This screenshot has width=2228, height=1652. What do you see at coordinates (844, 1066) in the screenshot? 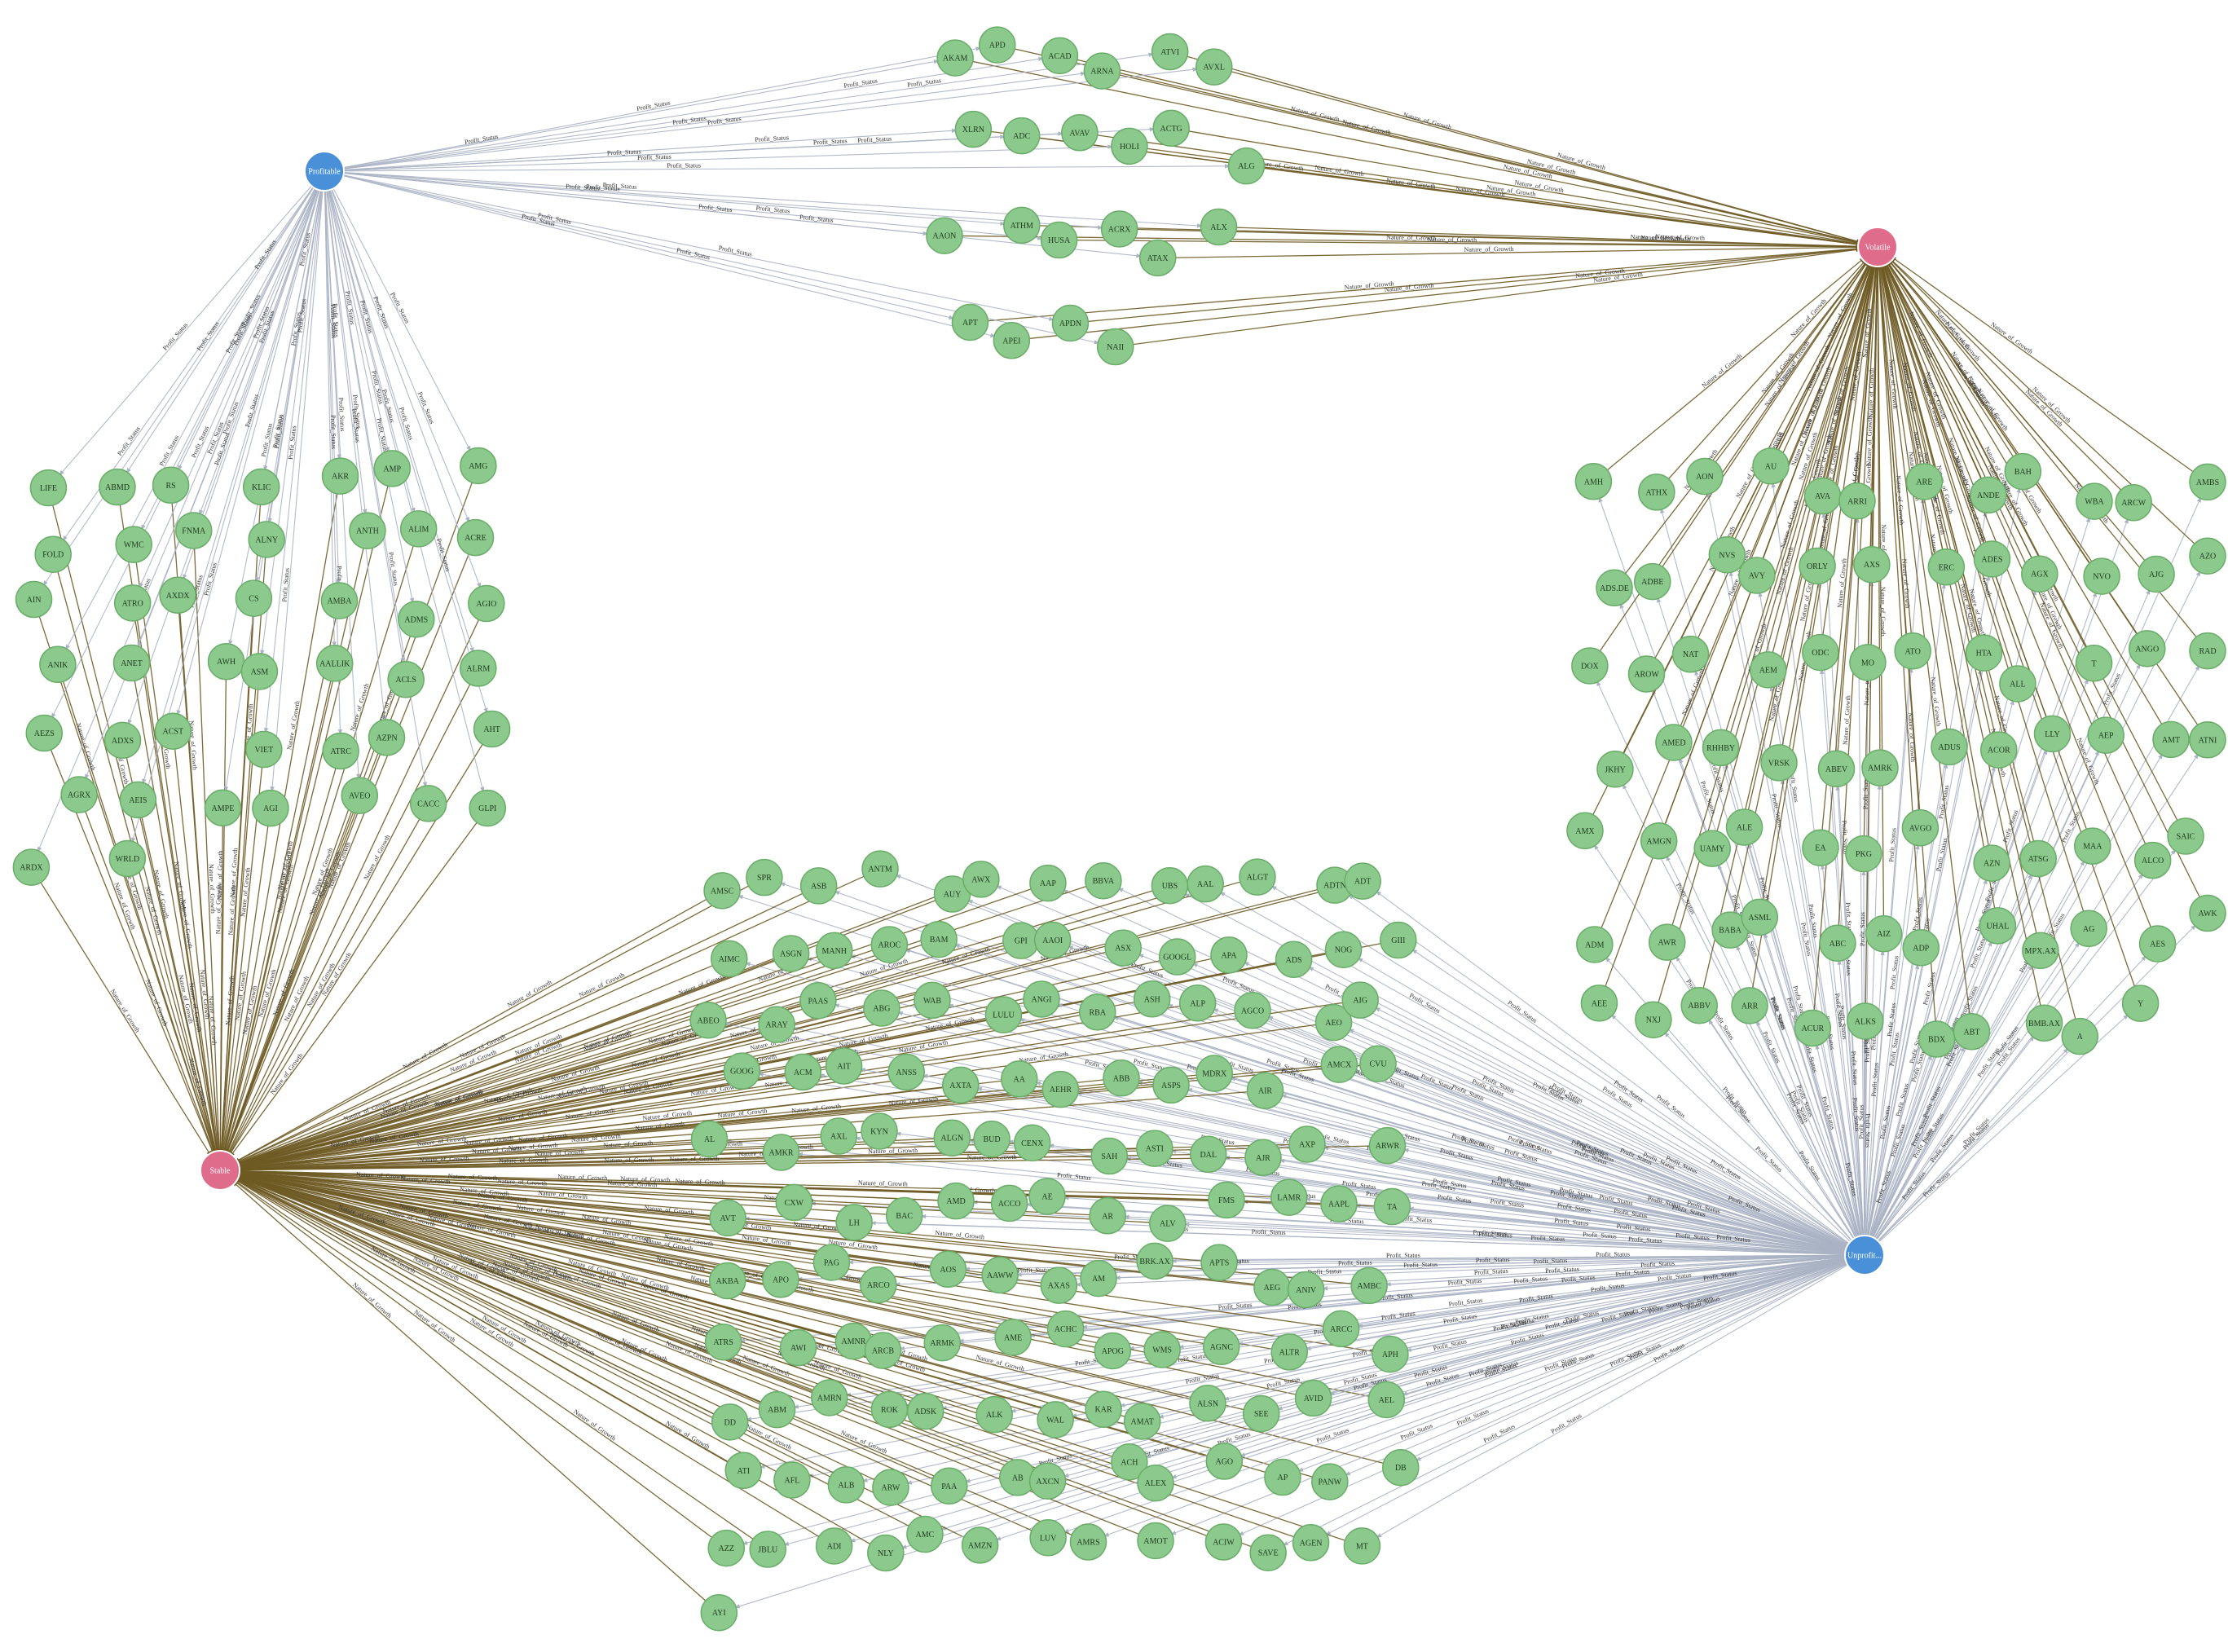
I see `node-ait: AIT` at bounding box center [844, 1066].